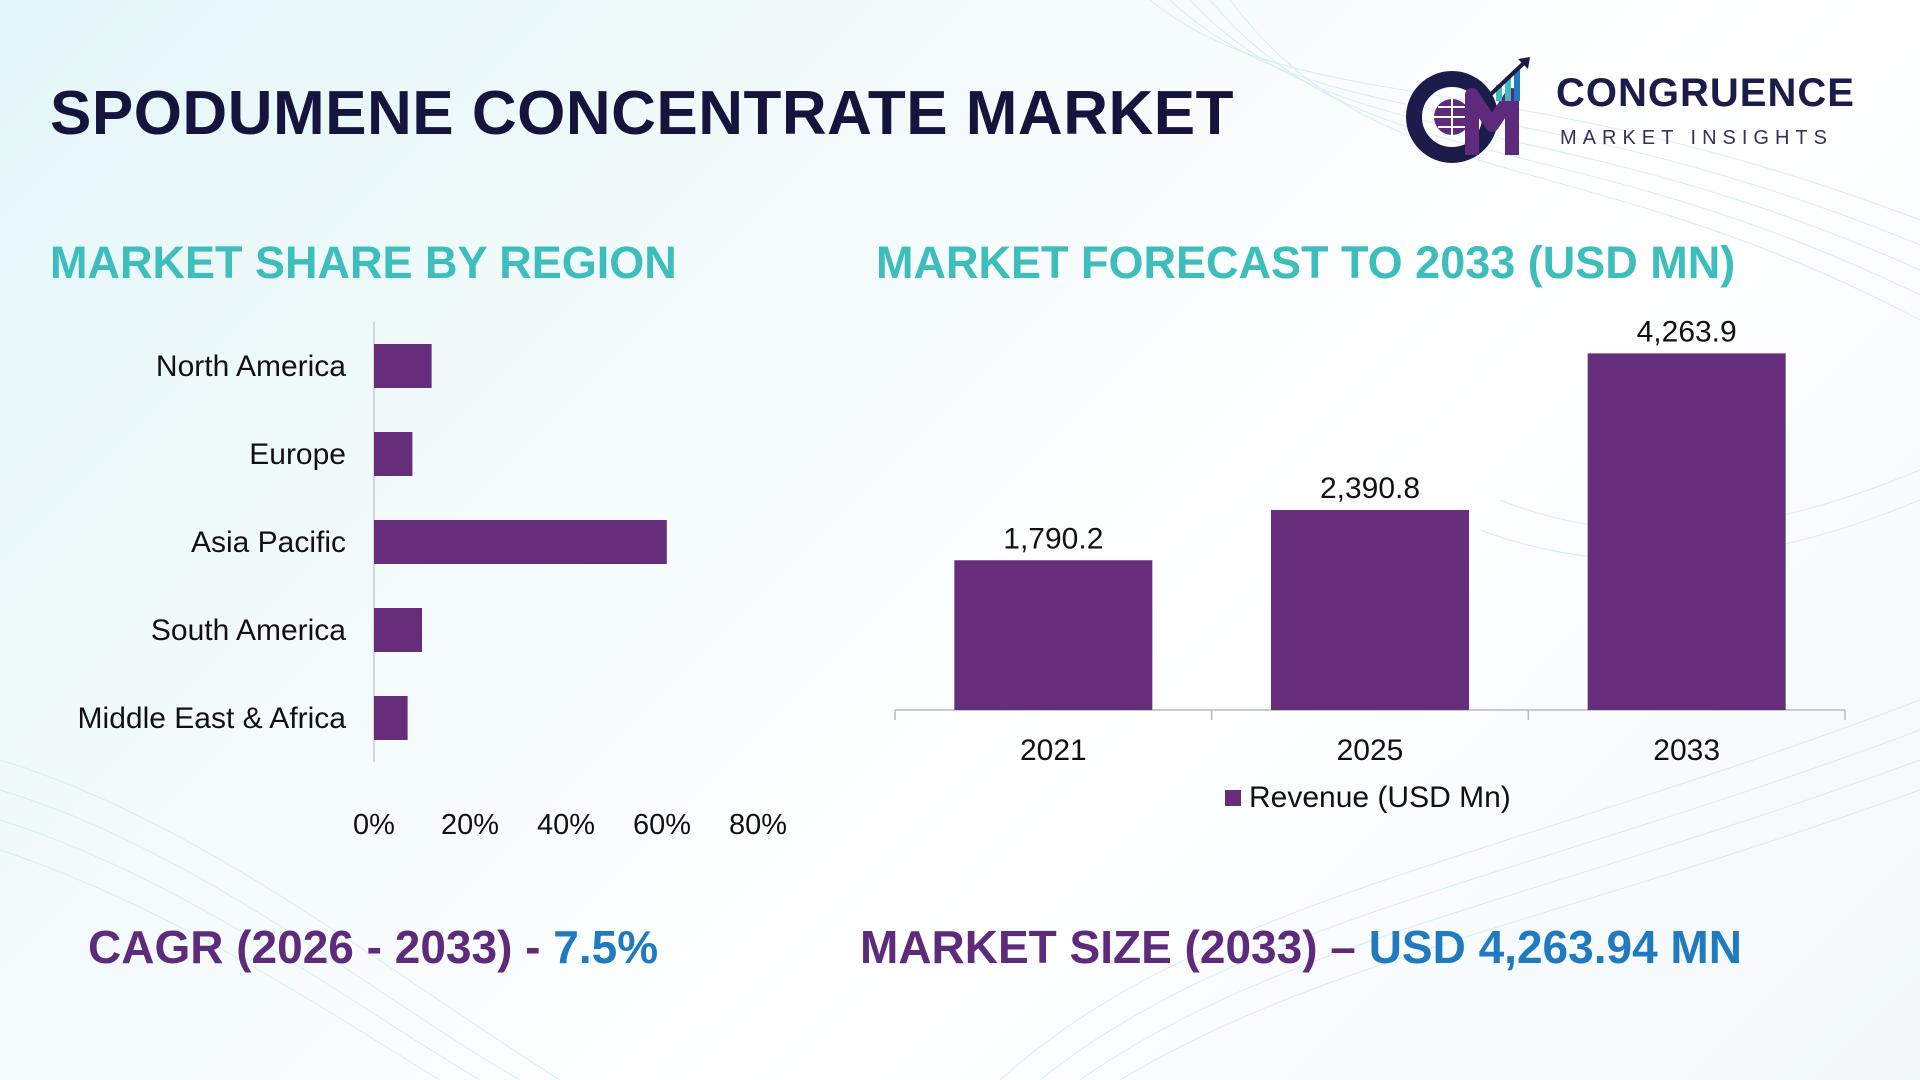 This screenshot has width=1920, height=1080. I want to click on region-category-label: Asia Pacific, so click(268, 542).